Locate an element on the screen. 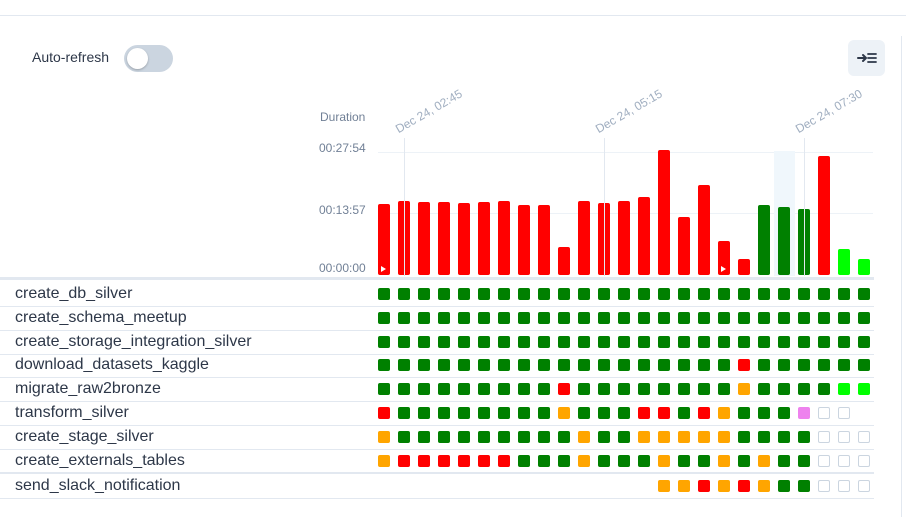 The height and width of the screenshot is (517, 906). task-name: create_db_silver is located at coordinates (74, 293).